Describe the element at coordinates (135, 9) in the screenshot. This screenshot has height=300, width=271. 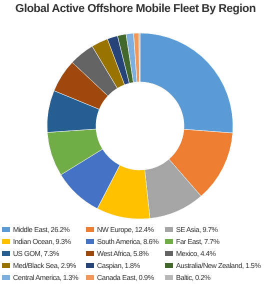
I see `chart-title: Global Active Offshore Mobile Fleet By Region` at that location.